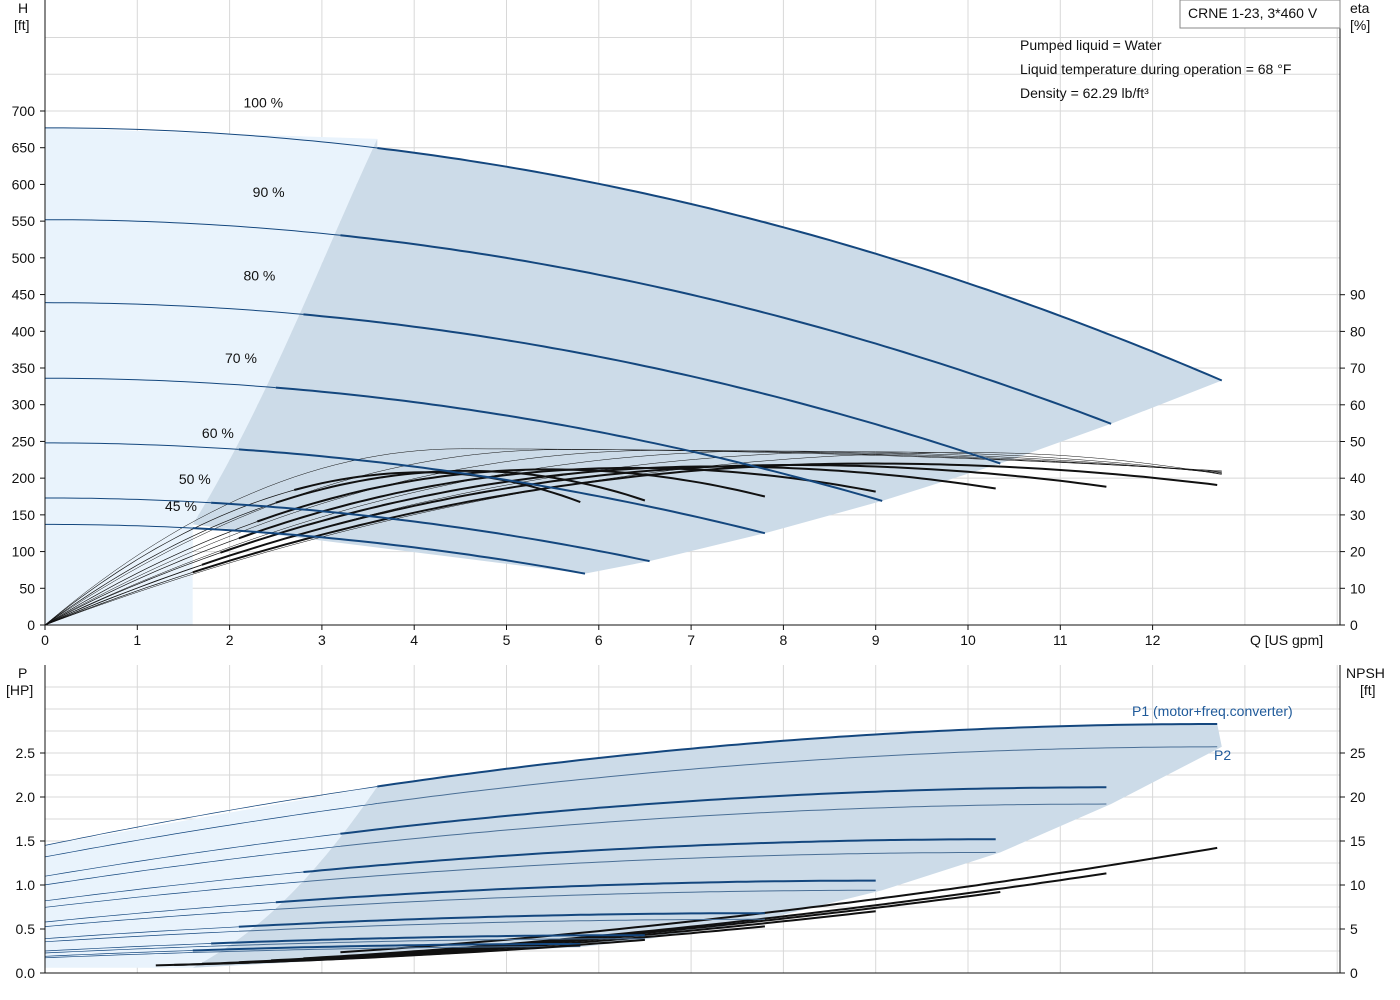  What do you see at coordinates (1360, 25) in the screenshot?
I see `y2-axis-unit-percent: [%]` at bounding box center [1360, 25].